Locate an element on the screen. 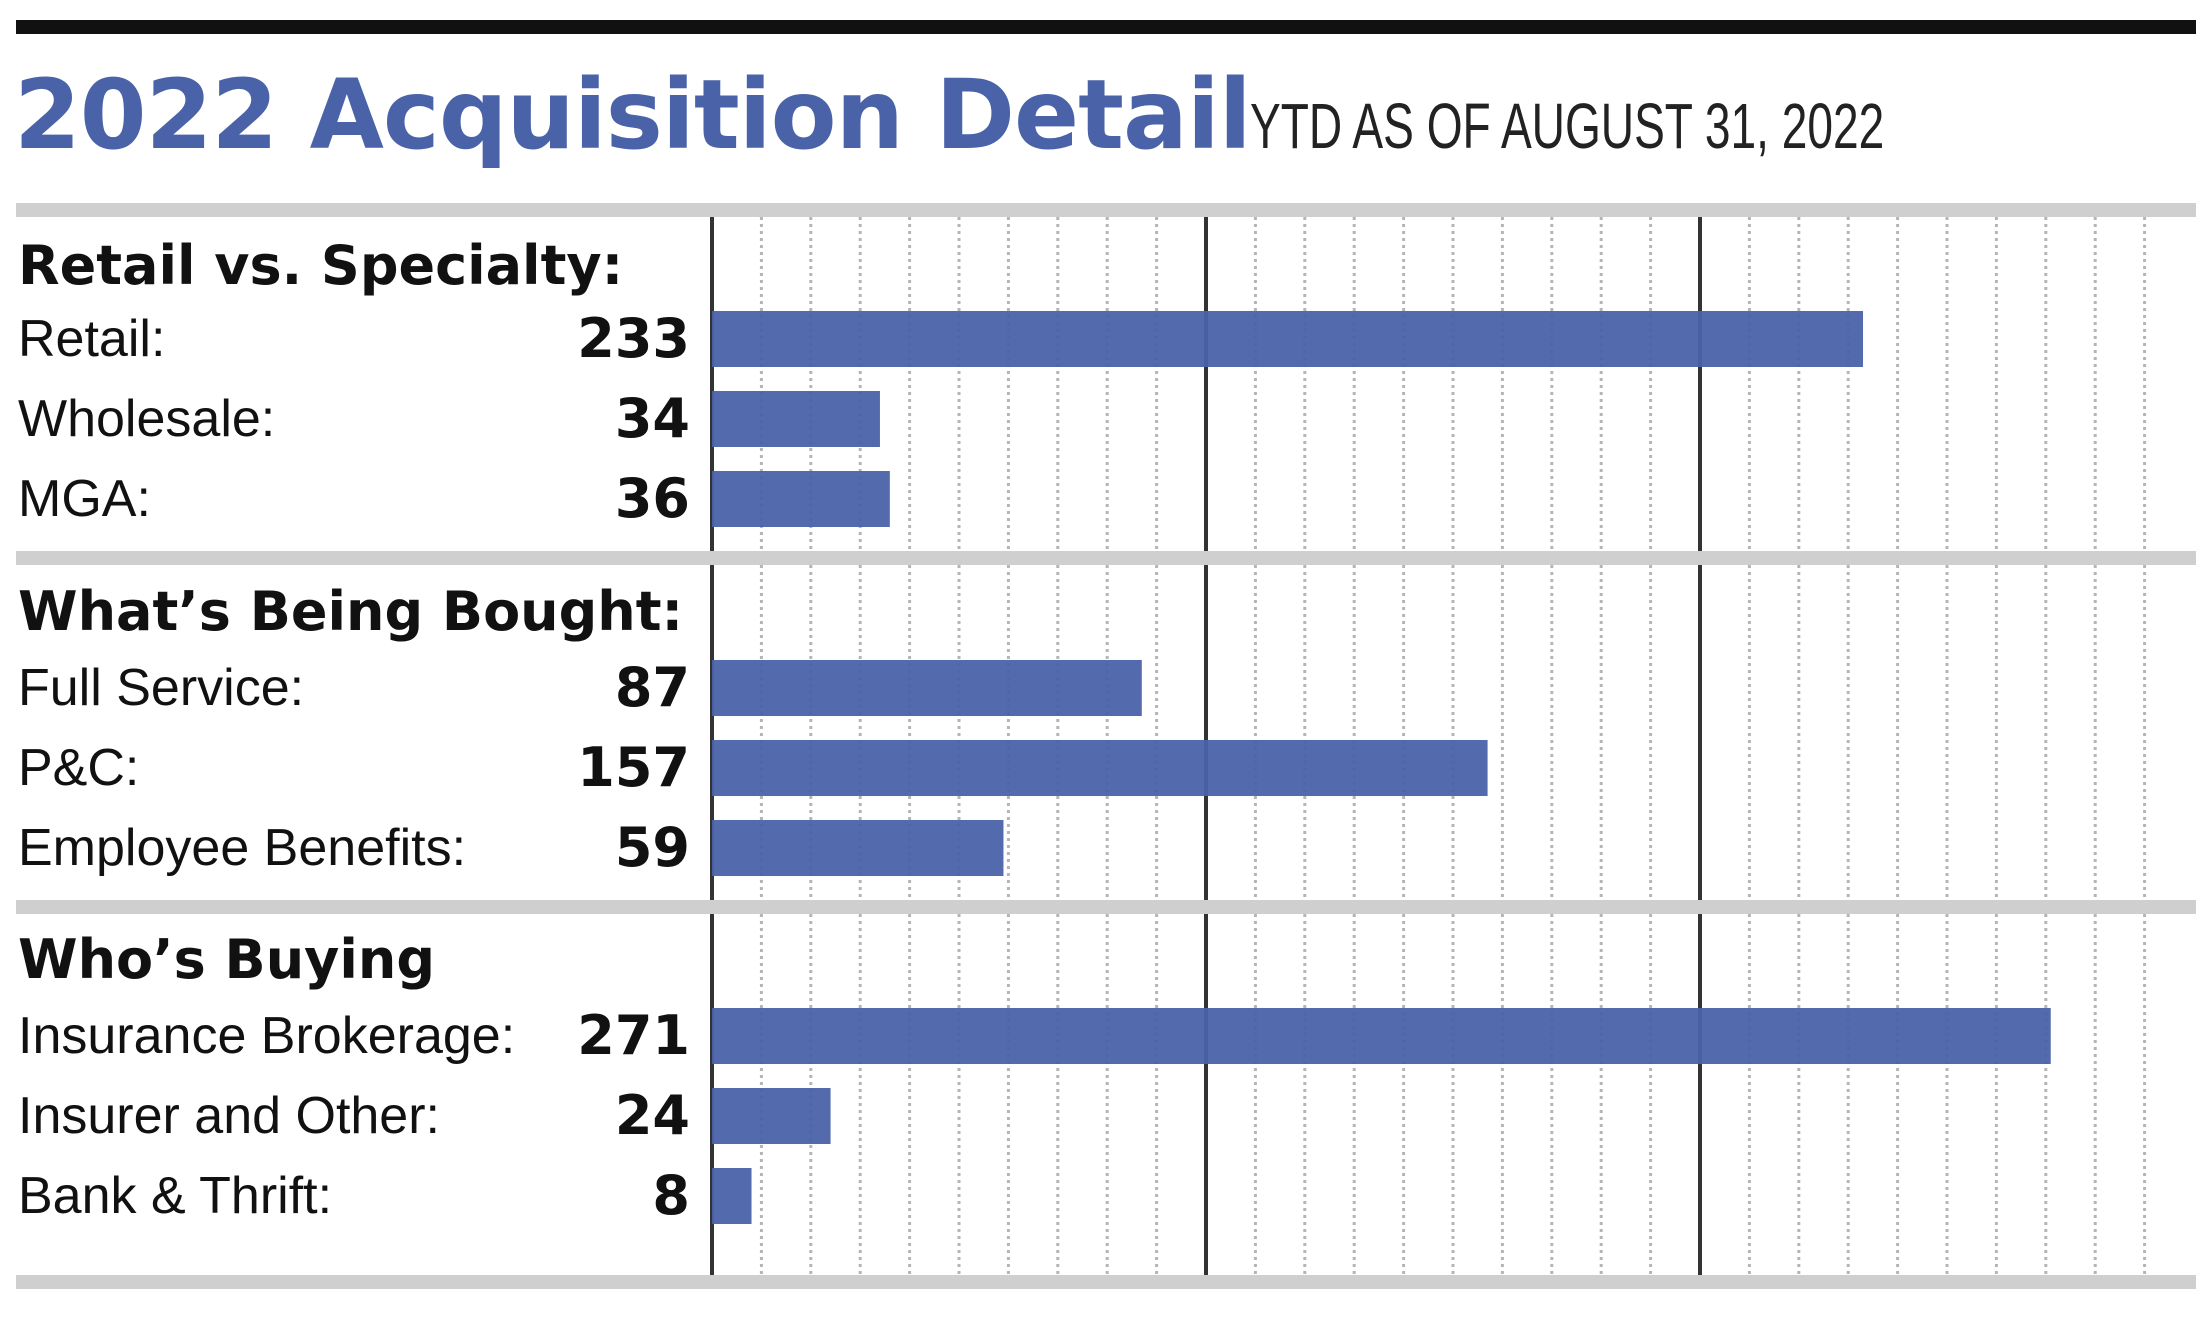  row-label-mga: MGA: is located at coordinates (84, 499).